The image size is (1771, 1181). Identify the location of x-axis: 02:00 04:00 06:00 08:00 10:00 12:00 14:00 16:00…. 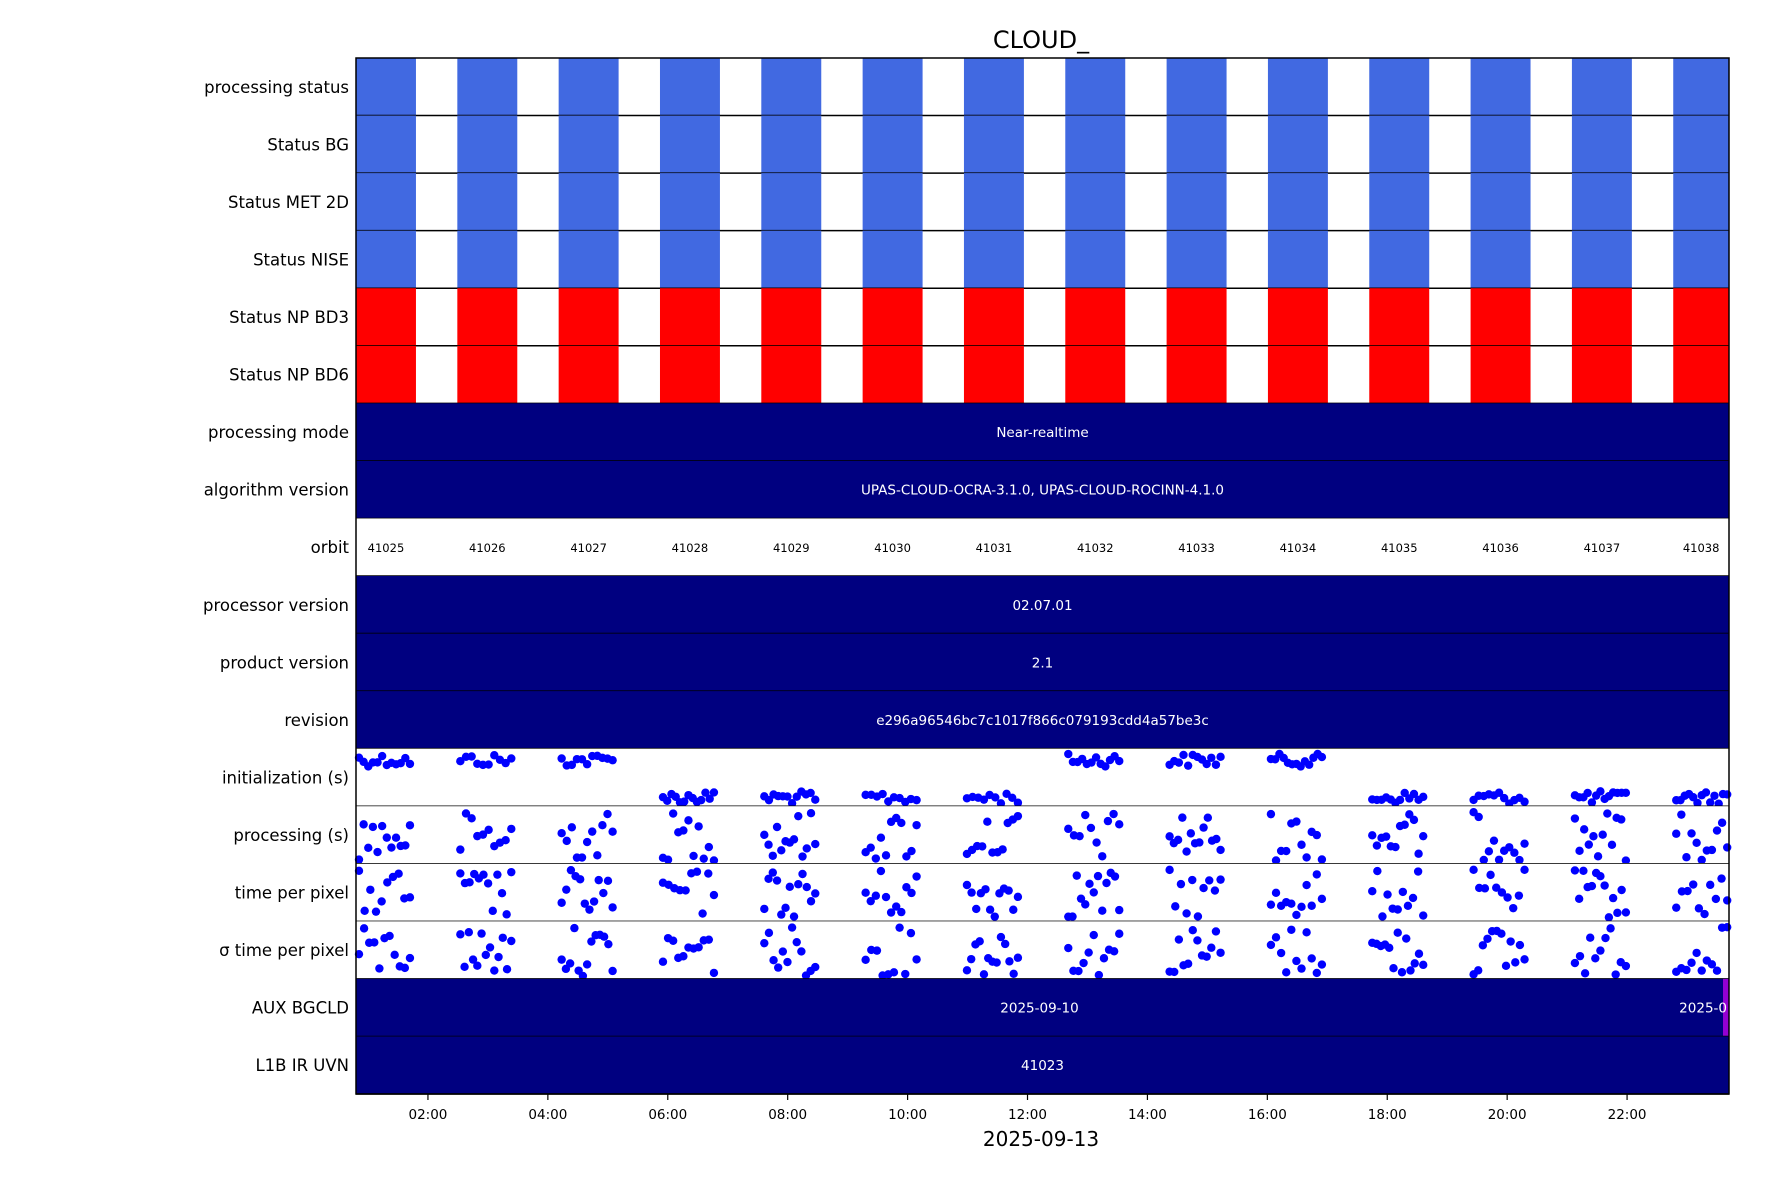
(1027, 1108).